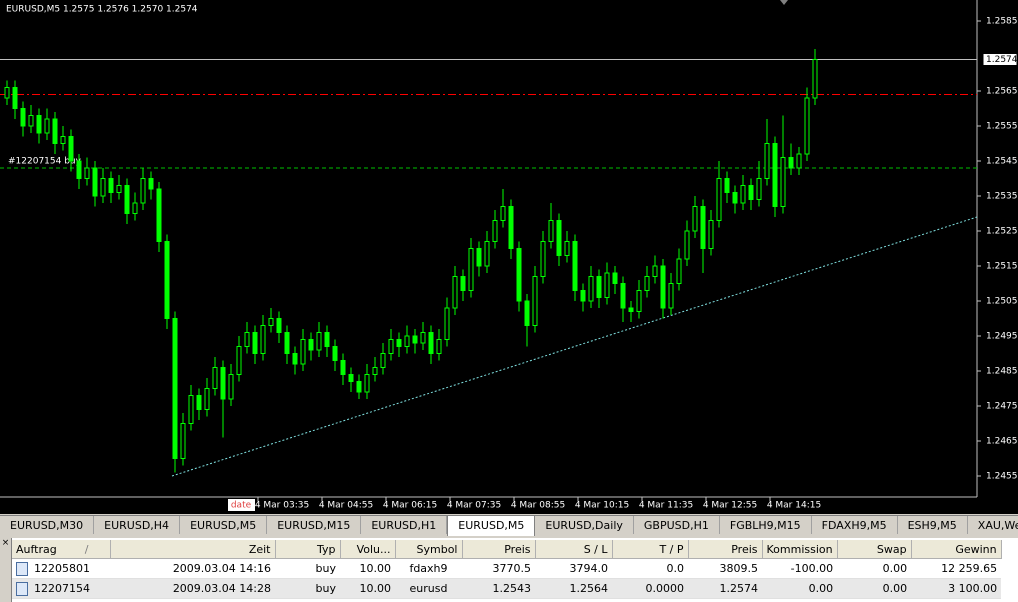  Describe the element at coordinates (36, 549) in the screenshot. I see `header-text: Auftrag` at that location.